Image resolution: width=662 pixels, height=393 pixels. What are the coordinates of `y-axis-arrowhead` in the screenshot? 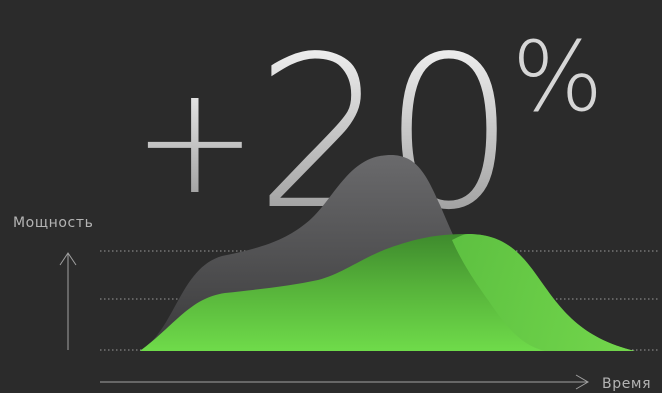 It's located at (68, 259).